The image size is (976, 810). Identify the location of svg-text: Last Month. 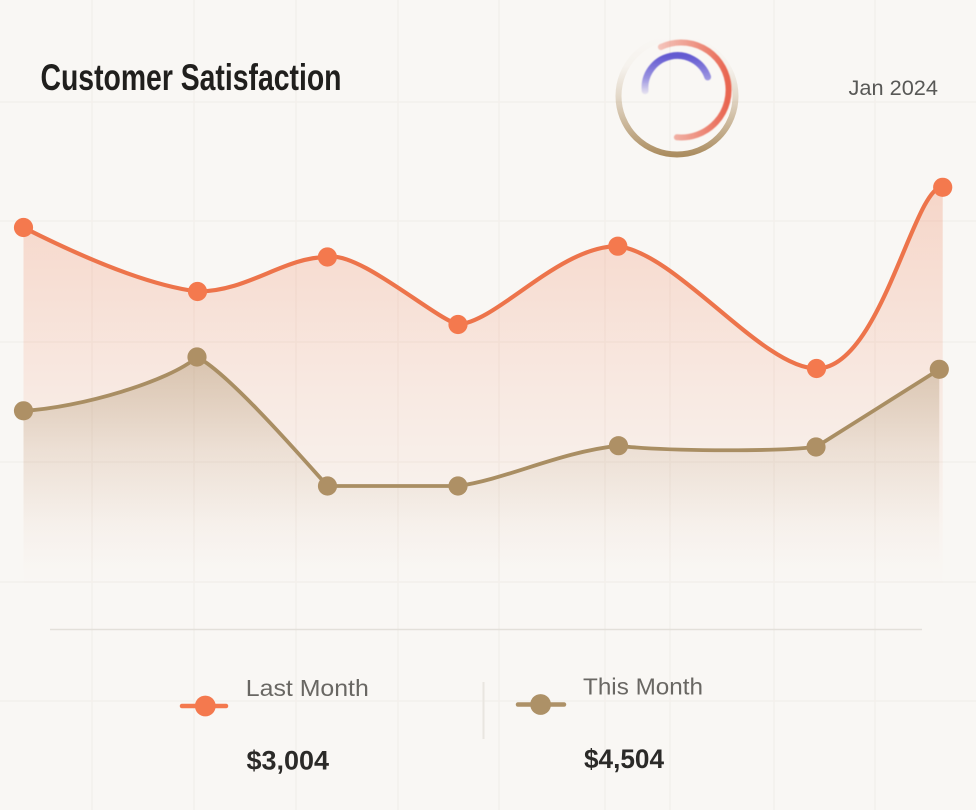
(307, 688).